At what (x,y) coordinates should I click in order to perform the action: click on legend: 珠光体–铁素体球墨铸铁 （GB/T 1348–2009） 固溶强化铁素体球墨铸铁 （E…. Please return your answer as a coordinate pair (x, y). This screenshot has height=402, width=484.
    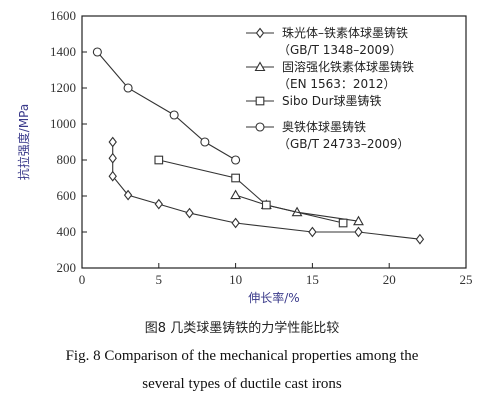
    Looking at the image, I should click on (330, 88).